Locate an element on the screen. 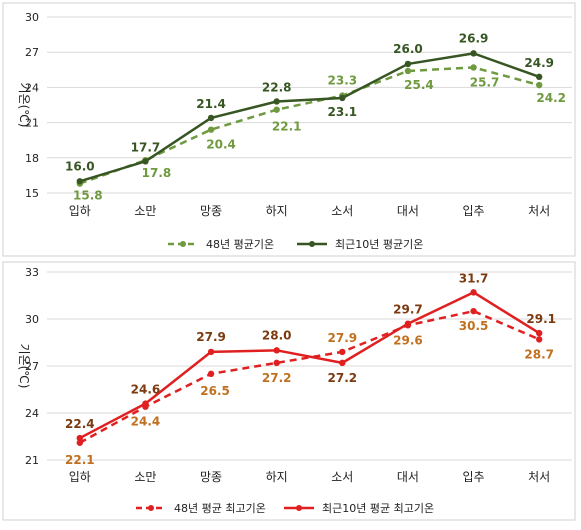 The width and height of the screenshot is (581, 530). data-label: 26.9 is located at coordinates (474, 38).